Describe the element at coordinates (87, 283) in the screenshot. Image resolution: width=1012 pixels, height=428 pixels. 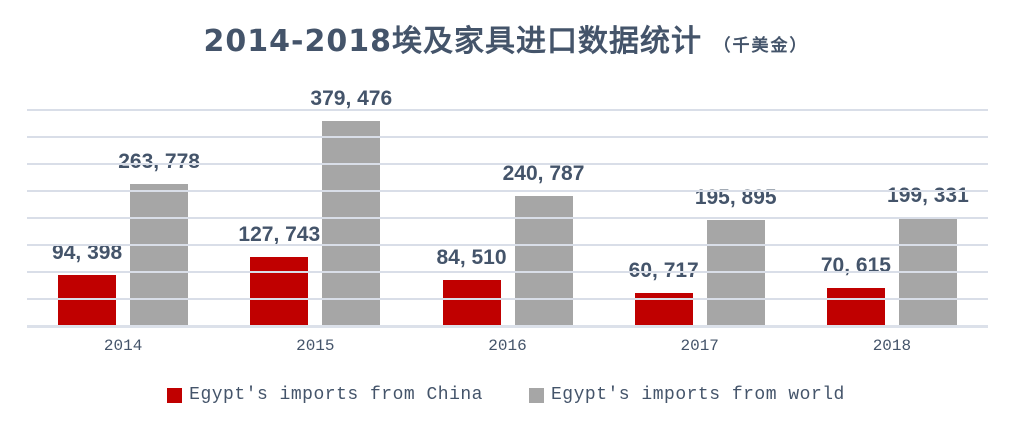
I see `bar-china-2014: 94, 398` at that location.